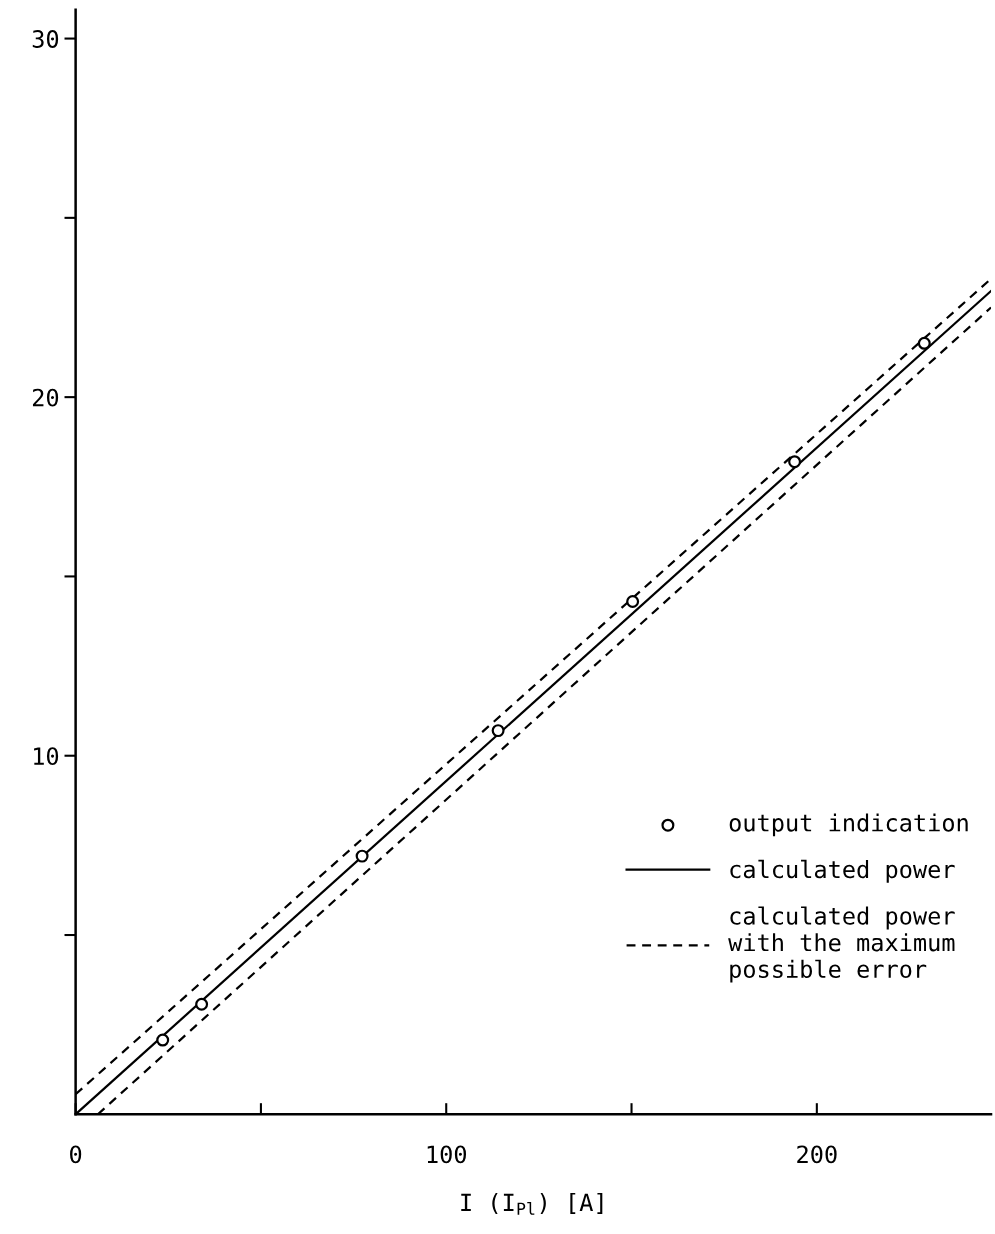 Image resolution: width=995 pixels, height=1234 pixels. I want to click on x-tick-label: 100, so click(447, 1154).